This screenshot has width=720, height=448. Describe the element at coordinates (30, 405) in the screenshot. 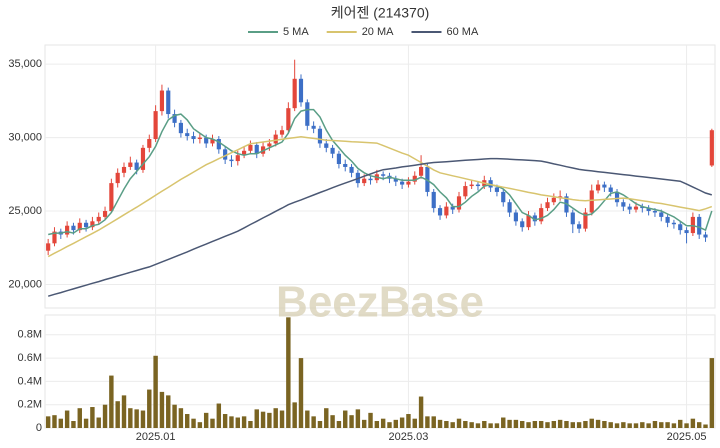

I see `volume-tick-label: 0.2M` at that location.